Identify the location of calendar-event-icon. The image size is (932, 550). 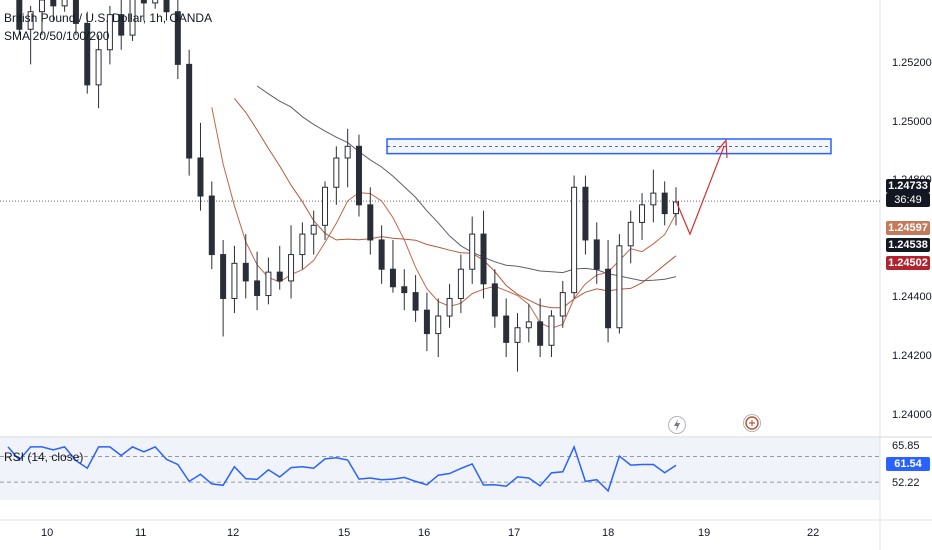
(752, 423).